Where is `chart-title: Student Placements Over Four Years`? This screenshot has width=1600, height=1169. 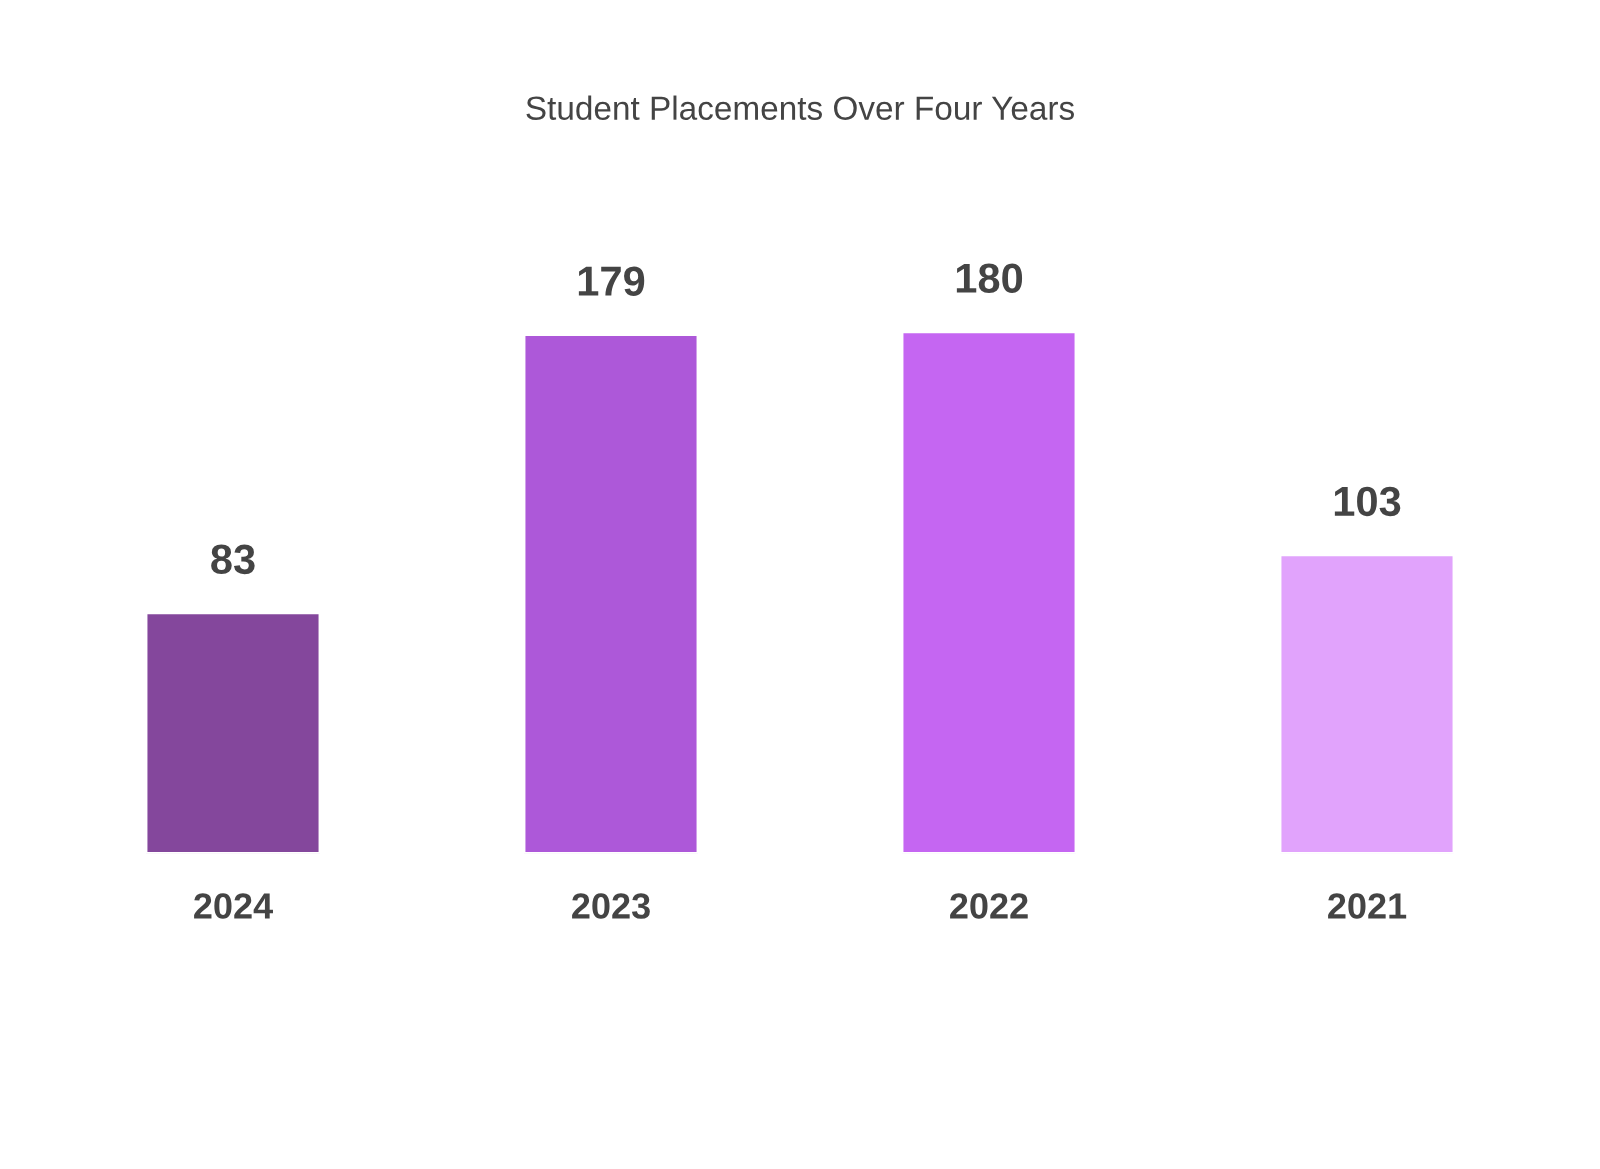
chart-title: Student Placements Over Four Years is located at coordinates (800, 107).